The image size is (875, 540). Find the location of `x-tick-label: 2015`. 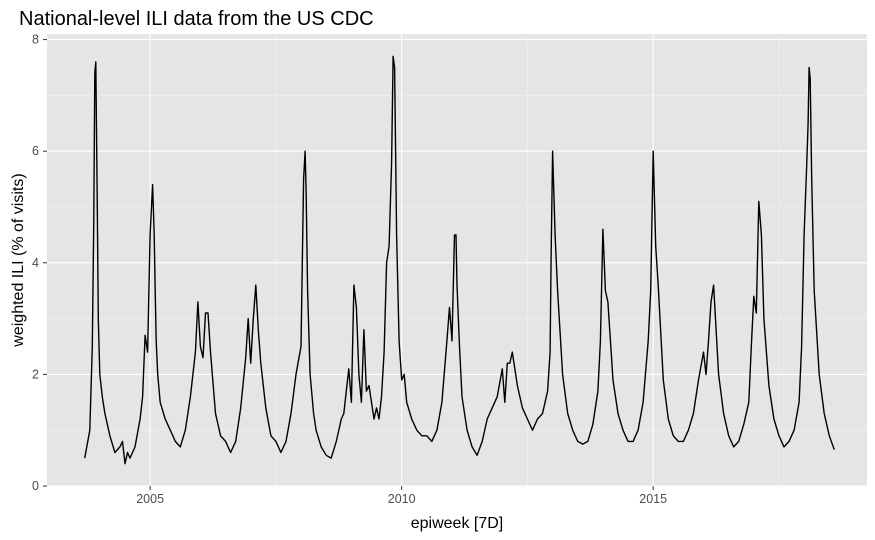

x-tick-label: 2015 is located at coordinates (653, 499).